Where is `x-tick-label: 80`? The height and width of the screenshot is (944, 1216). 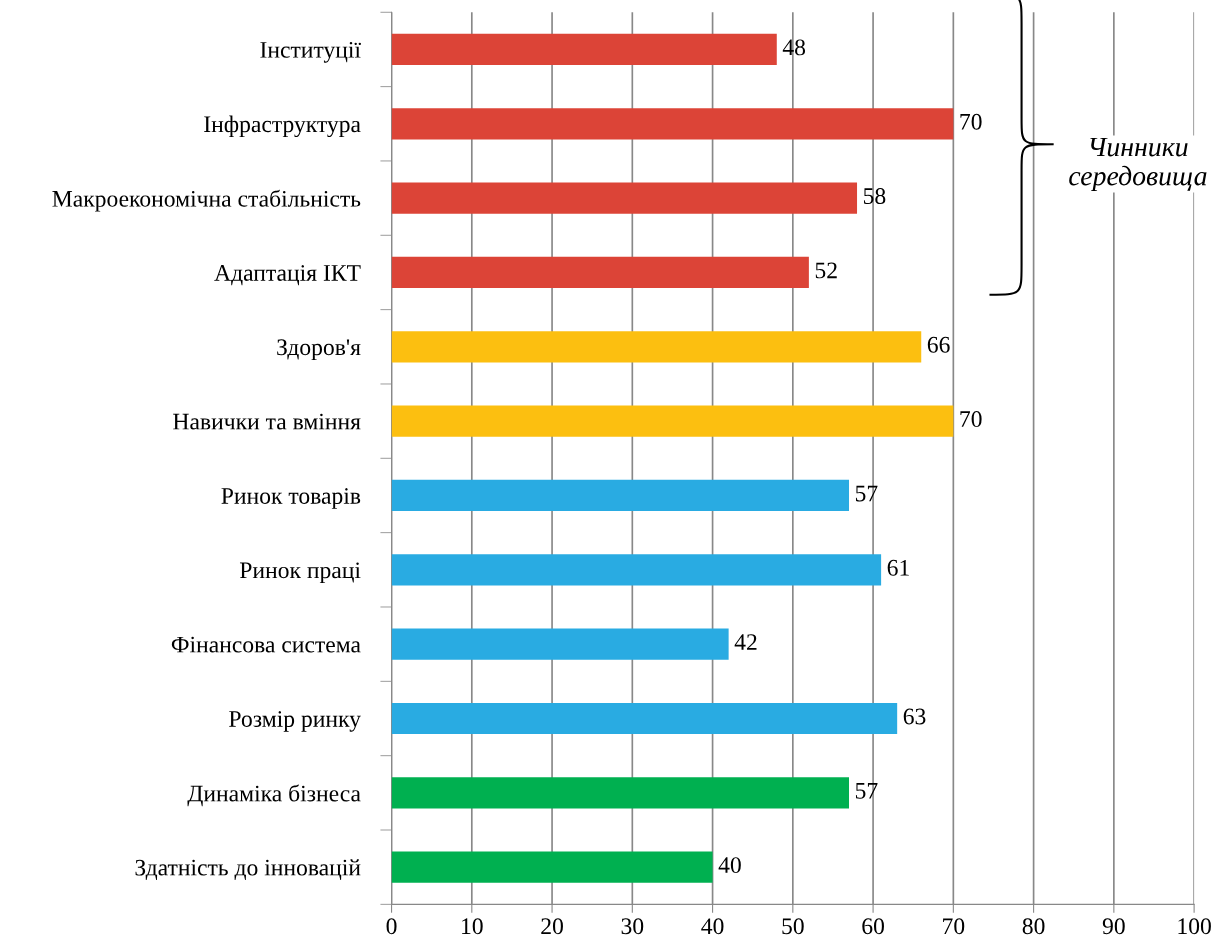
x-tick-label: 80 is located at coordinates (1033, 926).